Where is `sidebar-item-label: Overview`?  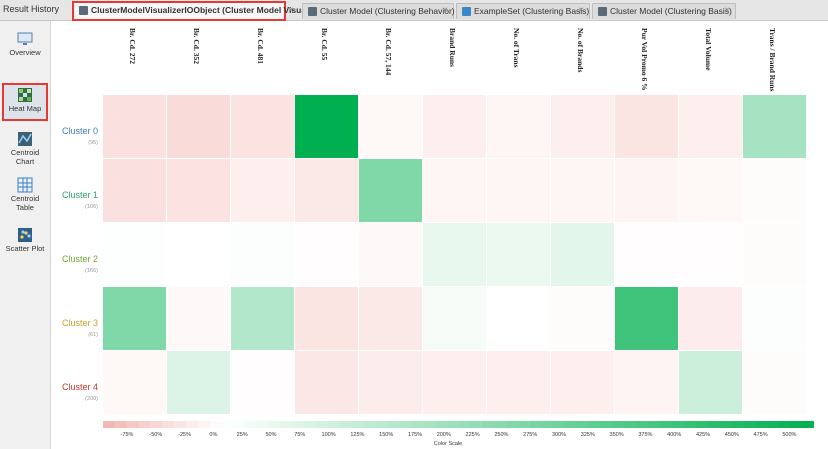 sidebar-item-label: Overview is located at coordinates (25, 52).